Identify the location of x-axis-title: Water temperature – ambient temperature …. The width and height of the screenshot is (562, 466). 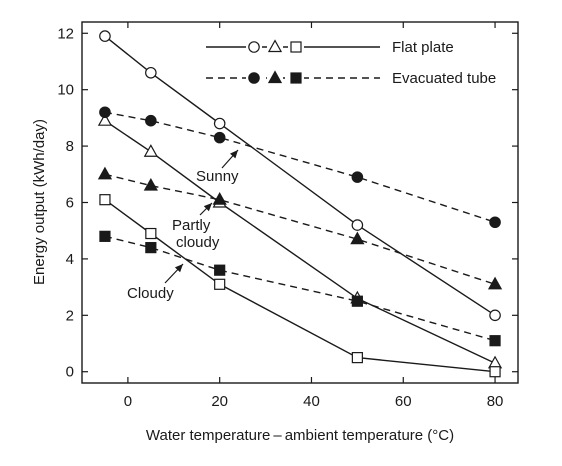
(300, 435).